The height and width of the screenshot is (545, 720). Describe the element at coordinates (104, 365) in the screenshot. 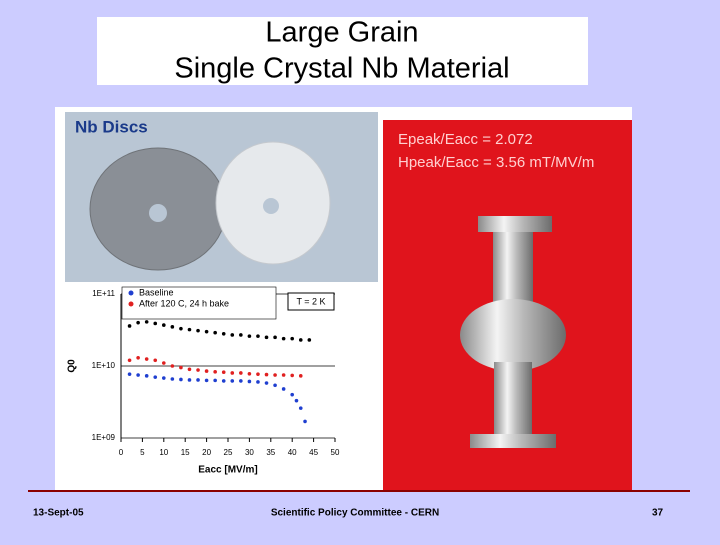

I see `y-tick-label: 1E+10` at that location.